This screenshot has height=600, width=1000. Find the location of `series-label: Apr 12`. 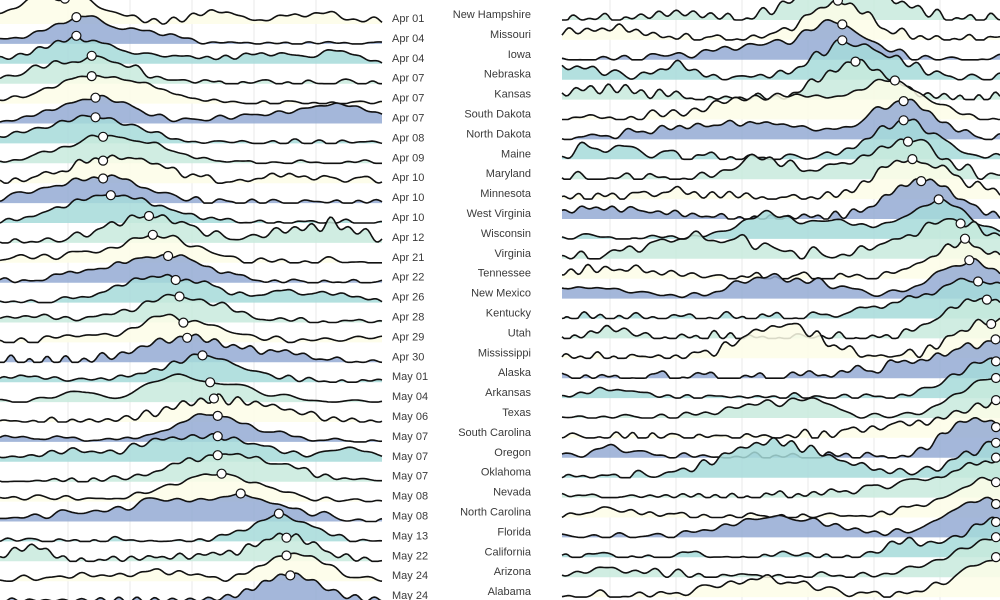

series-label: Apr 12 is located at coordinates (408, 238).